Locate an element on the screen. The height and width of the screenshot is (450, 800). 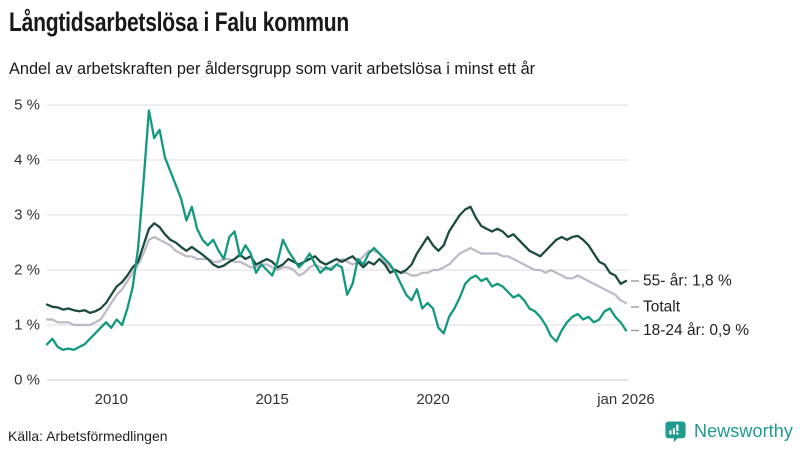
series-end-label-18-24-r: 18-24 år: 0,9 % is located at coordinates (696, 330).